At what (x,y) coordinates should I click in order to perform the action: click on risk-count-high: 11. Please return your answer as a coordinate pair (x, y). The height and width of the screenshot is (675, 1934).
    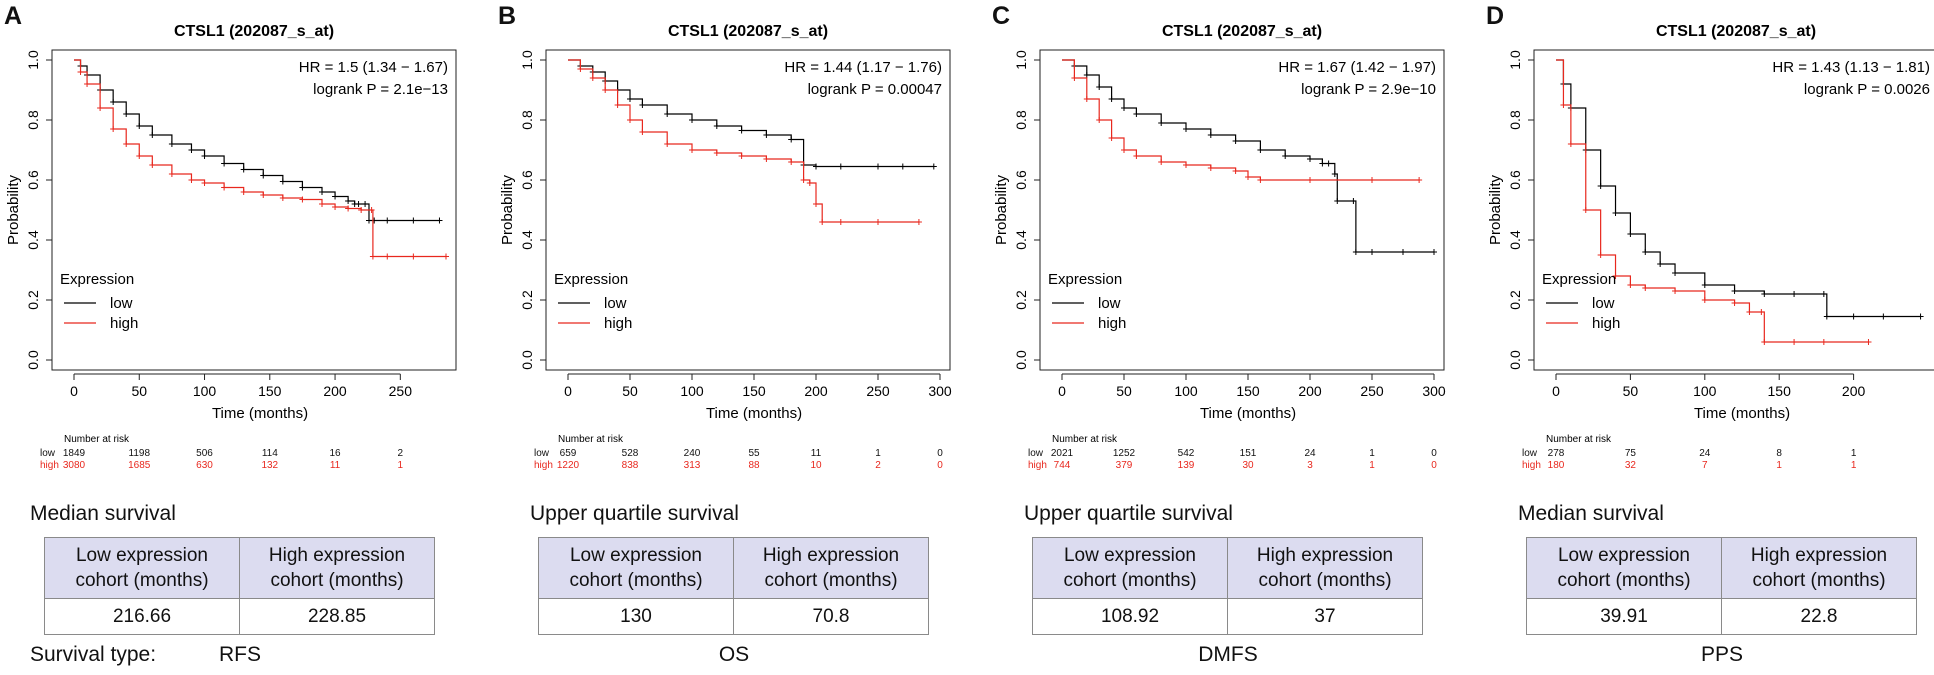
    Looking at the image, I should click on (335, 465).